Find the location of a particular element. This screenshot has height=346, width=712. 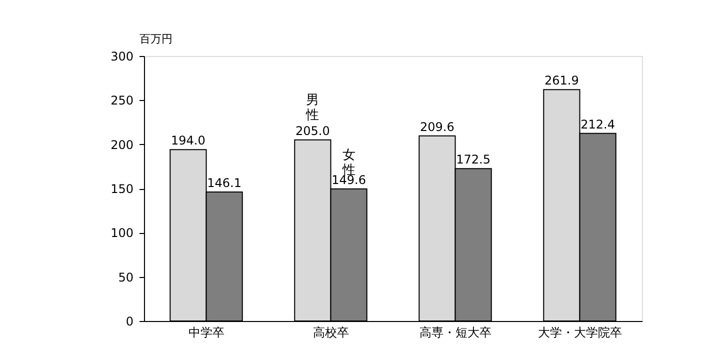

y-axis-title: 百万円 is located at coordinates (156, 39).